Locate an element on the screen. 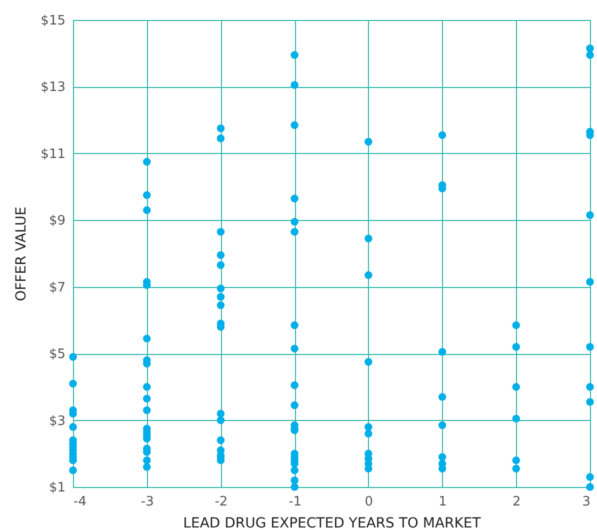 This screenshot has width=597, height=530. x-tick-label: -3 is located at coordinates (147, 502).